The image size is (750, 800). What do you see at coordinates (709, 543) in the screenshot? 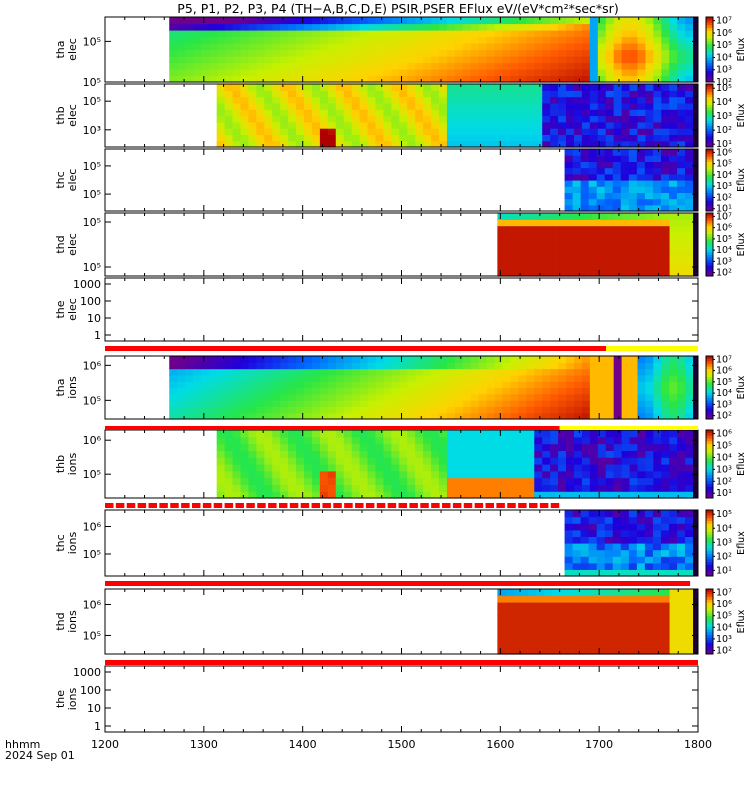
I see `colorbar-frame` at bounding box center [709, 543].